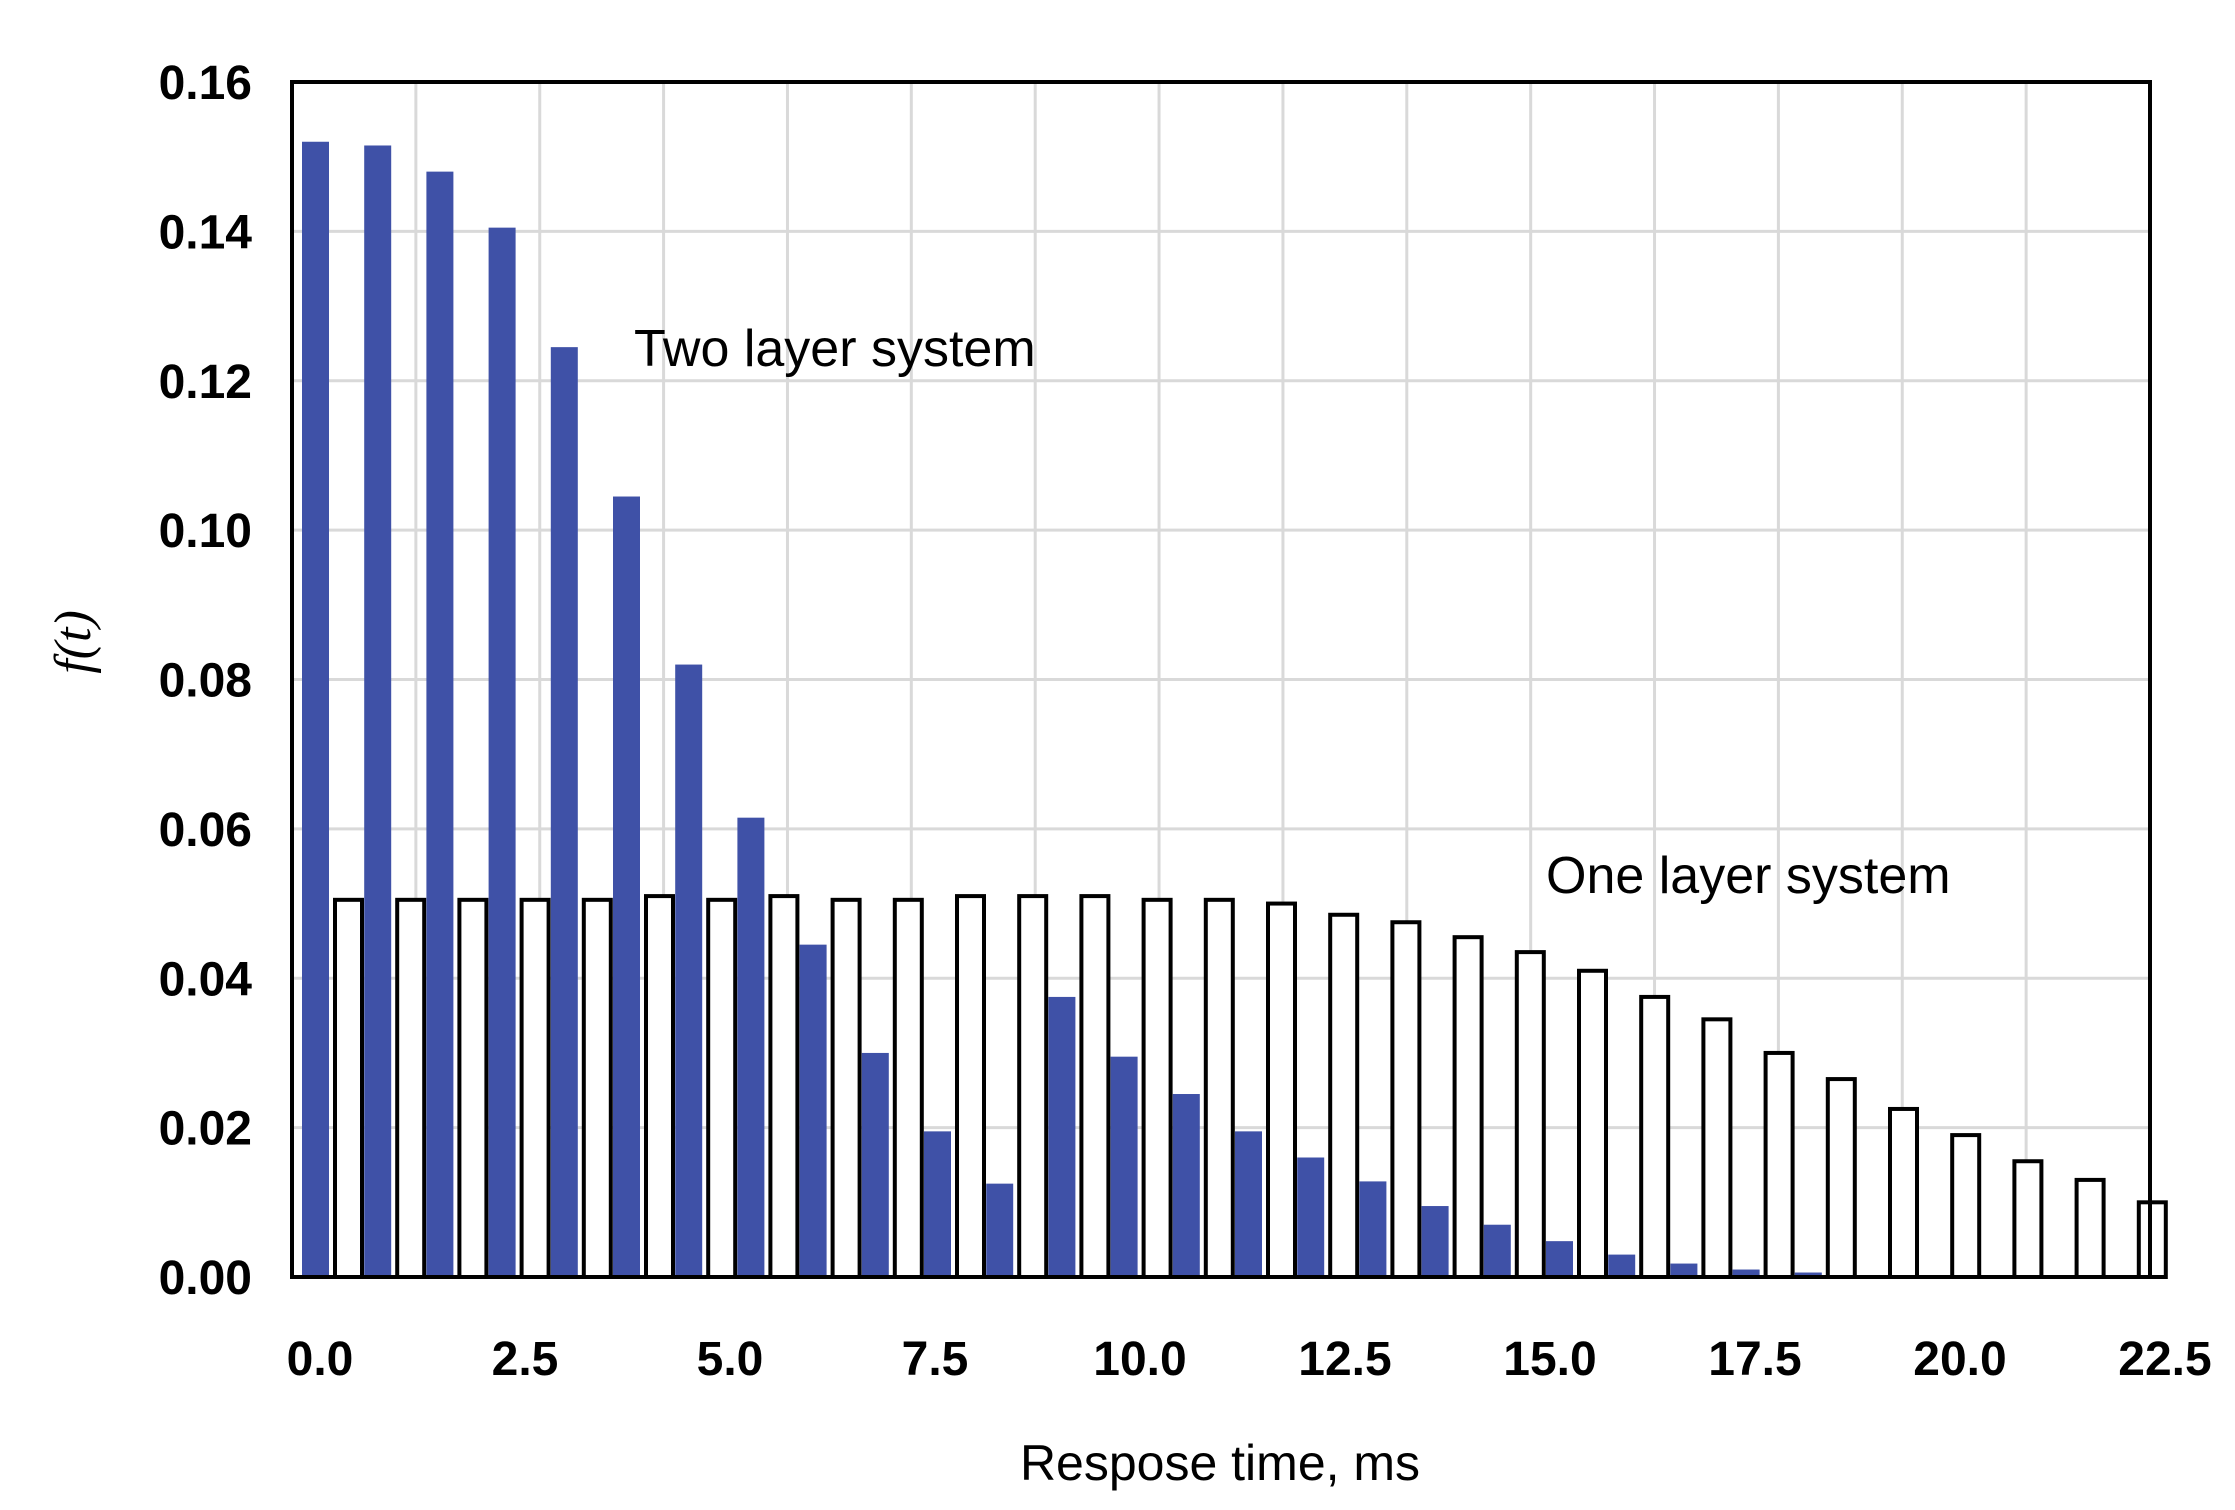  Describe the element at coordinates (2164, 1359) in the screenshot. I see `x-tick-label: 22.5` at that location.